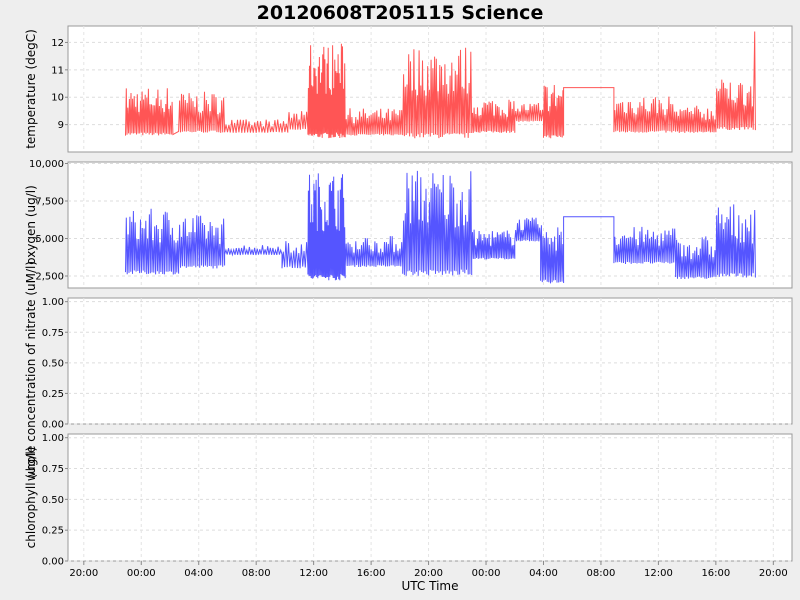 The height and width of the screenshot is (600, 800). Describe the element at coordinates (49, 202) in the screenshot. I see `y-tick-label: 7,500` at that location.